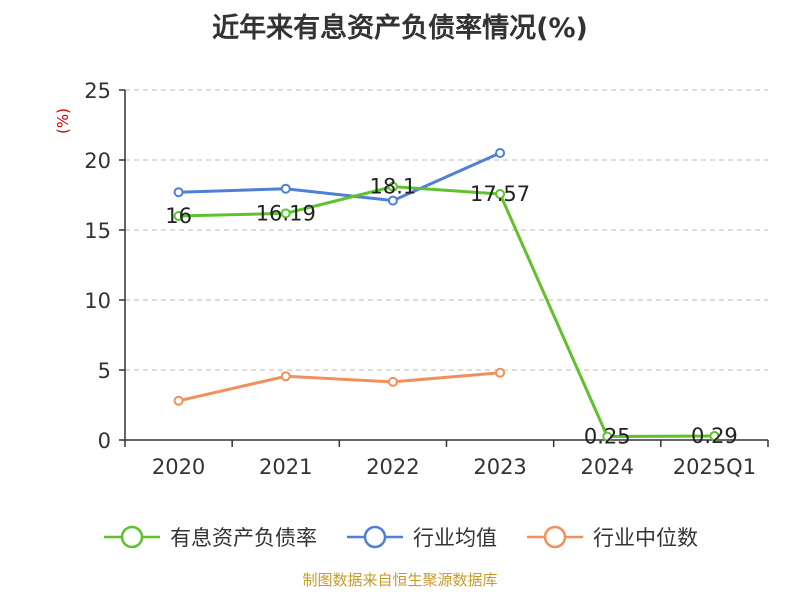 The height and width of the screenshot is (600, 800). I want to click on x-tick-label: 2023, so click(499, 467).